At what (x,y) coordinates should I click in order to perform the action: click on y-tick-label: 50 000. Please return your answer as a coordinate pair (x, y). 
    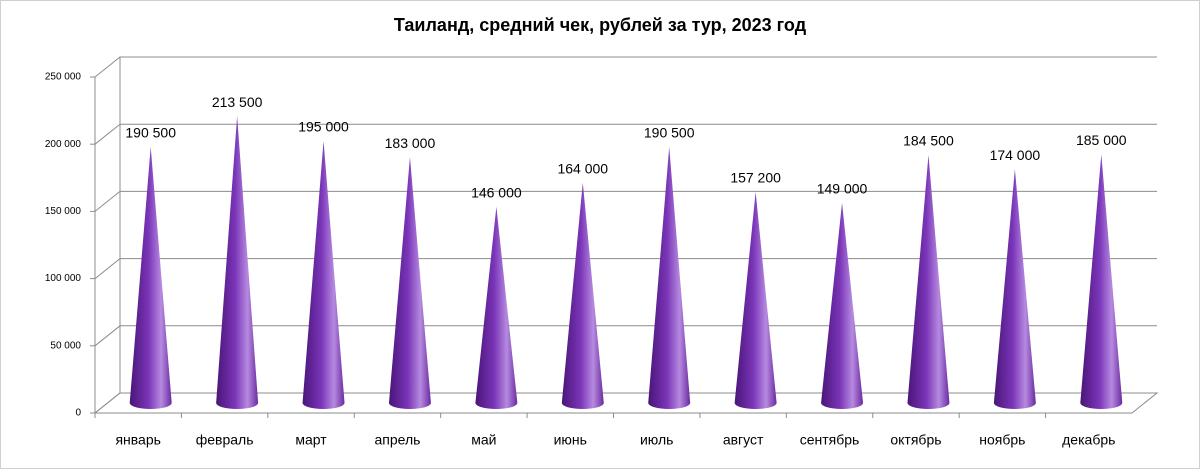
    Looking at the image, I should click on (65, 345).